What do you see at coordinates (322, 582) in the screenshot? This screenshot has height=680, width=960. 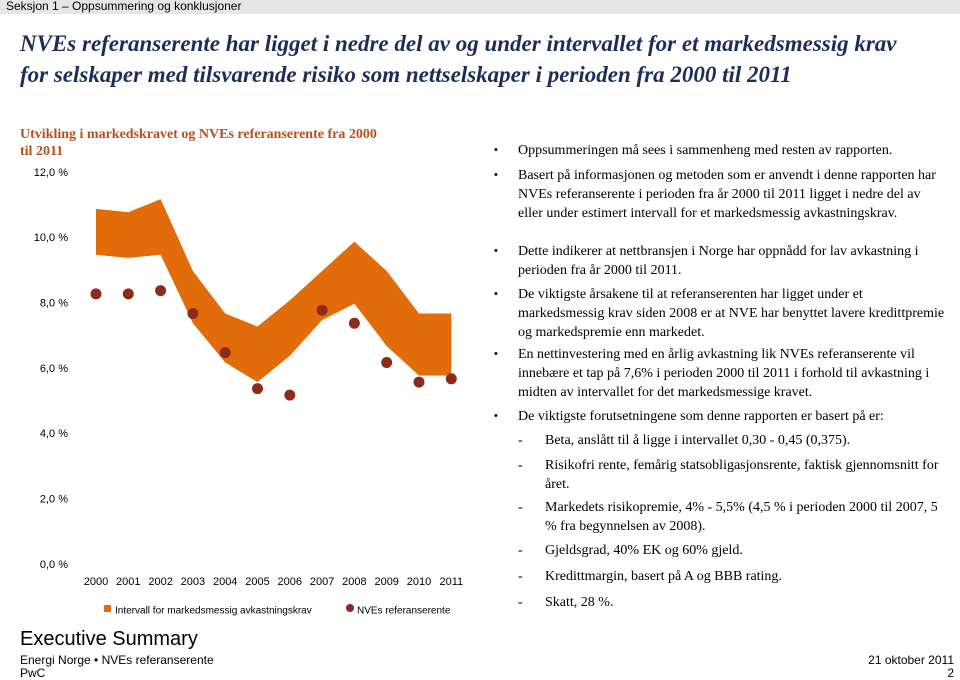 I see `x-tick-label: 2007` at bounding box center [322, 582].